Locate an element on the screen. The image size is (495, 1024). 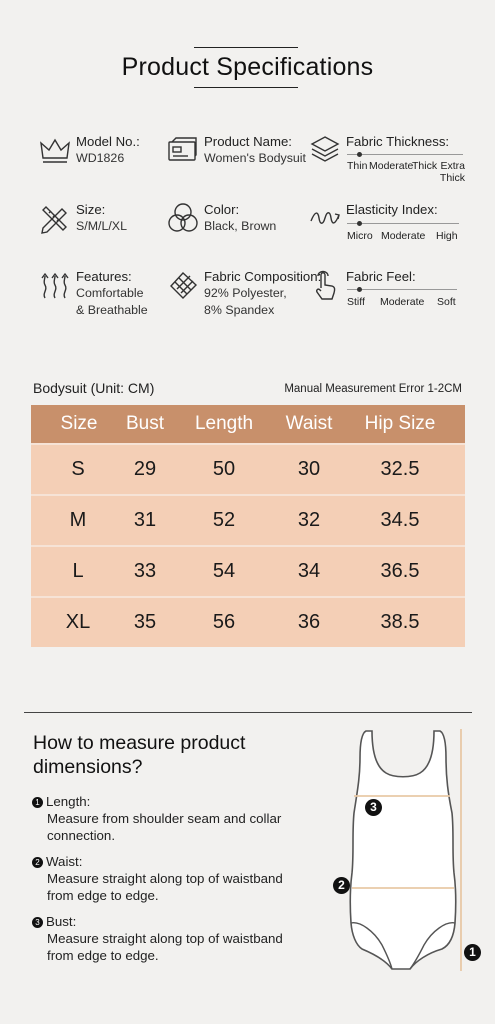
cell-hip-size: 36.5 is located at coordinates (400, 571).